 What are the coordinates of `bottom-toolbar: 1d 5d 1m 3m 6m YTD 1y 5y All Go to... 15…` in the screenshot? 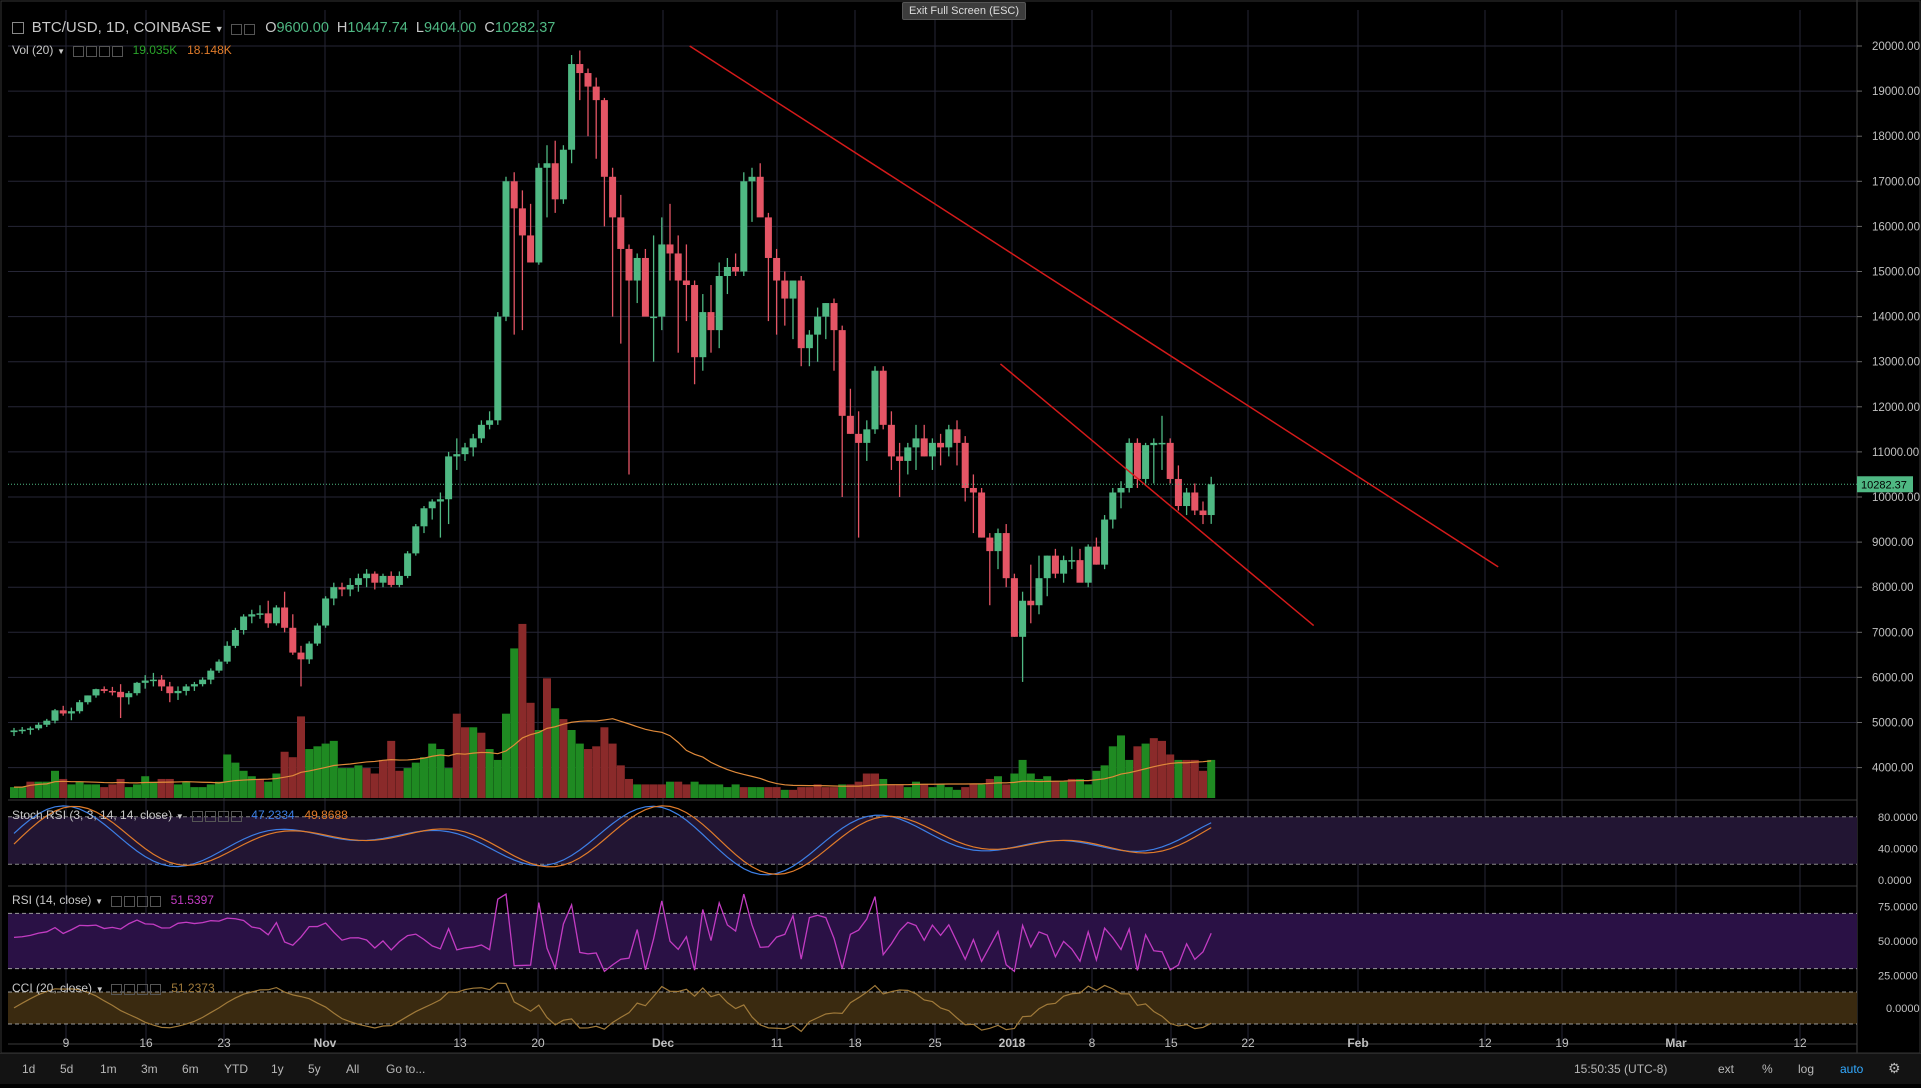 It's located at (960, 1068).